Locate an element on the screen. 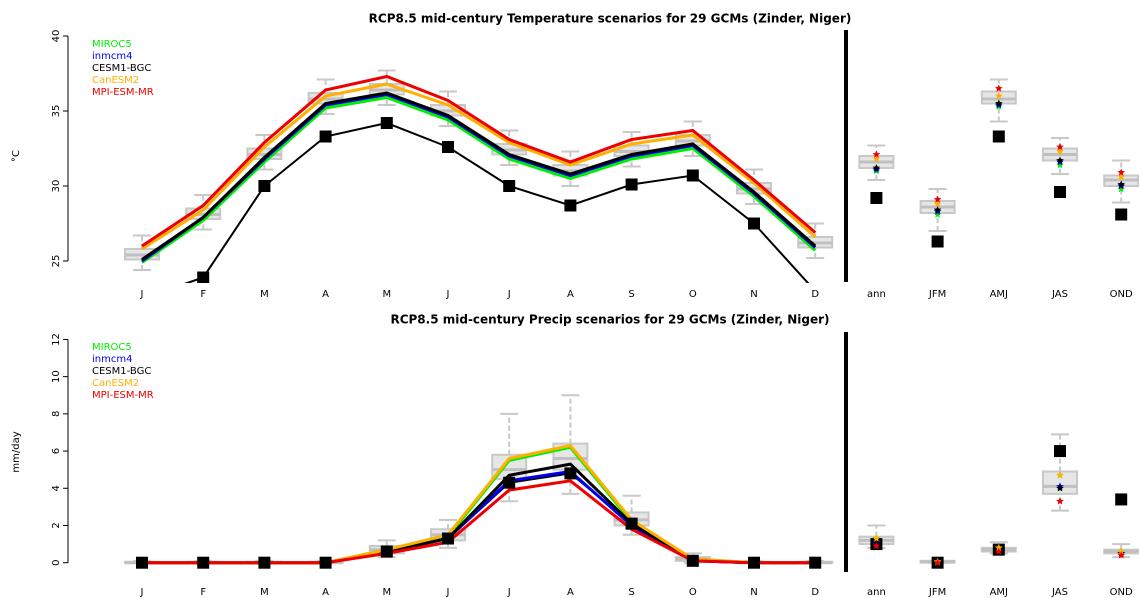 Image resolution: width=1139 pixels, height=598 pixels. x-tick-label: F is located at coordinates (203, 592).